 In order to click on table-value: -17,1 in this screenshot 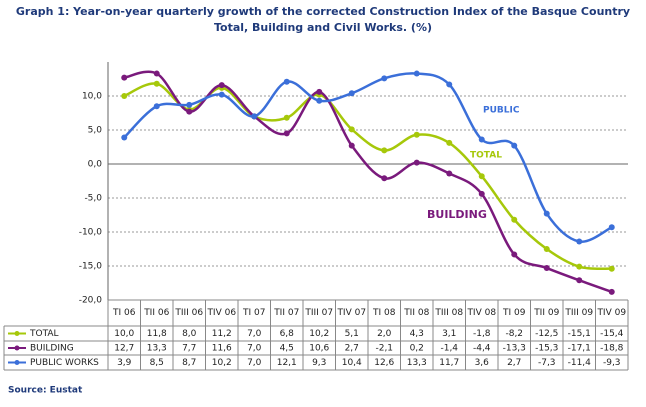, I will do `click(579, 349)`.